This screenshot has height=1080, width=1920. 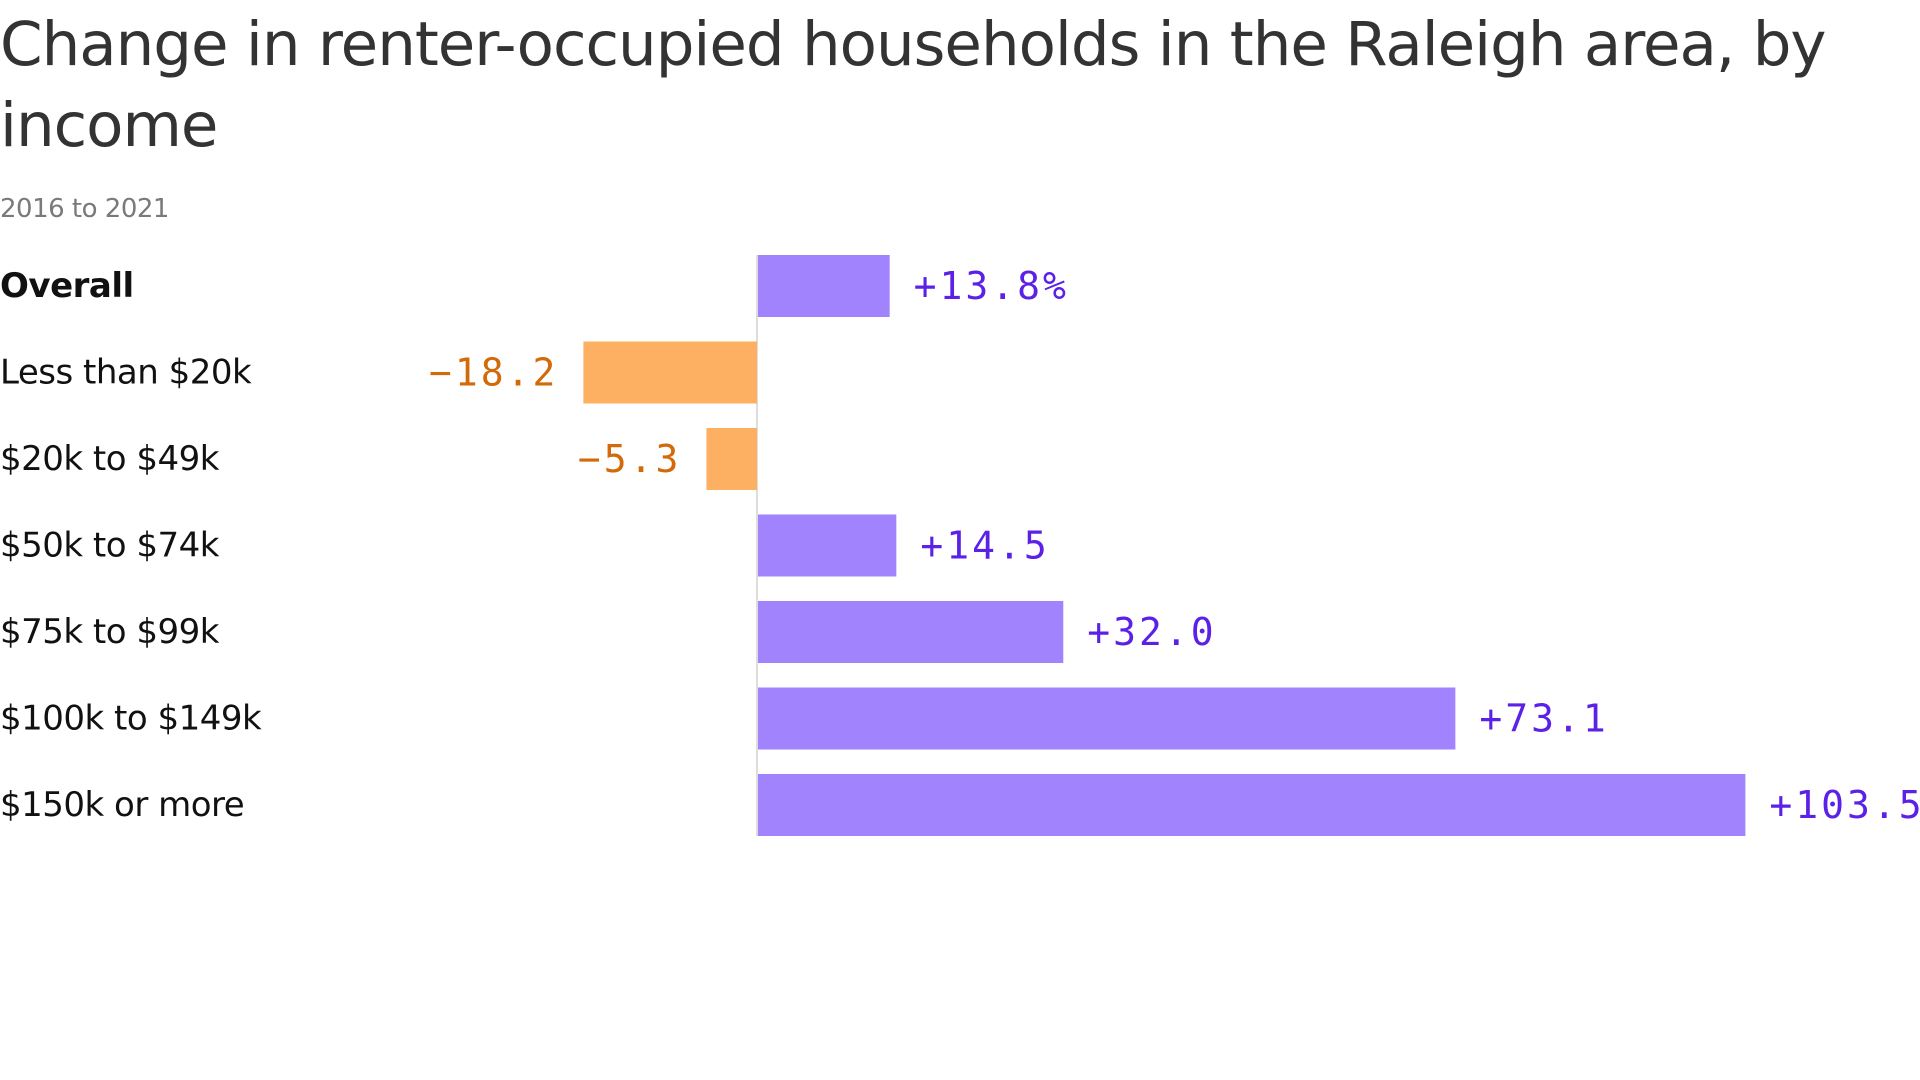 I want to click on value-label: +32.0, so click(x=1151, y=632).